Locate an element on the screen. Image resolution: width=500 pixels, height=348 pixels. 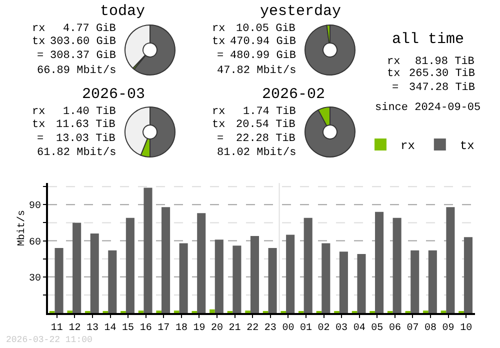
x-tick-label: 04 is located at coordinates (359, 328).